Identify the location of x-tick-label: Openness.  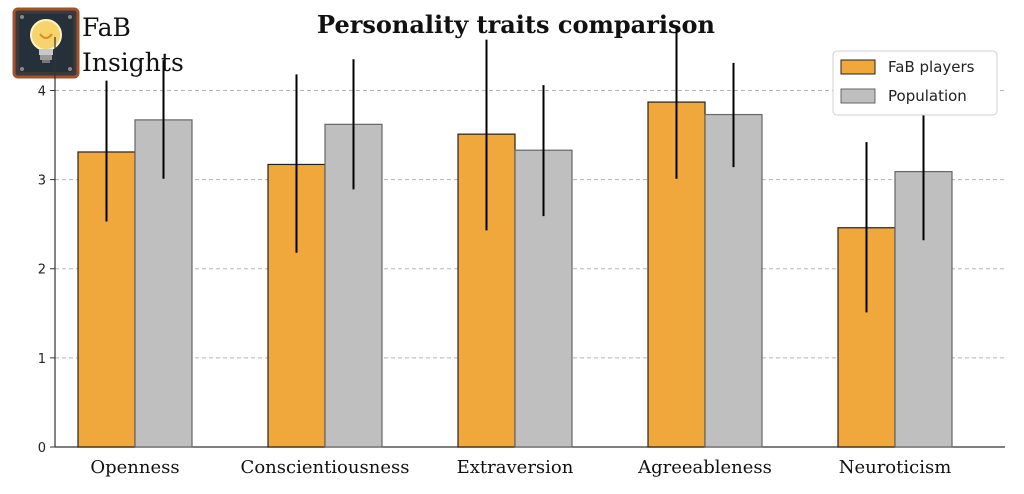
(134, 467).